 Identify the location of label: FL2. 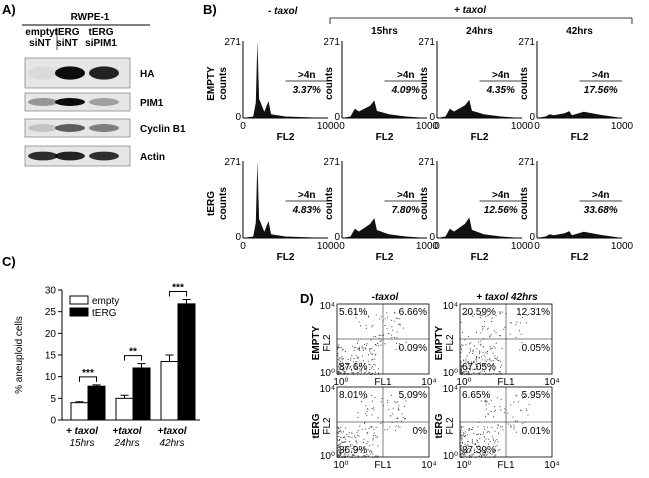
(286, 137).